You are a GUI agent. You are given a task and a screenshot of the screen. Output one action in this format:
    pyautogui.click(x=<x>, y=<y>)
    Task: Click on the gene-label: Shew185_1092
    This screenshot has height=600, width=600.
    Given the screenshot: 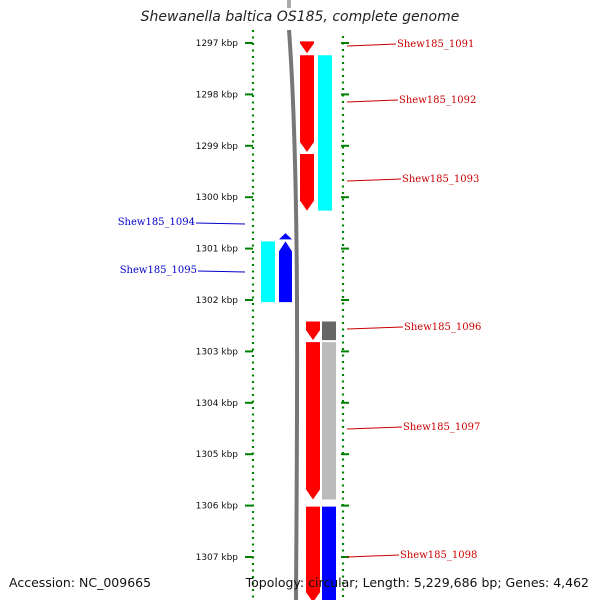 What is the action you would take?
    pyautogui.click(x=437, y=100)
    